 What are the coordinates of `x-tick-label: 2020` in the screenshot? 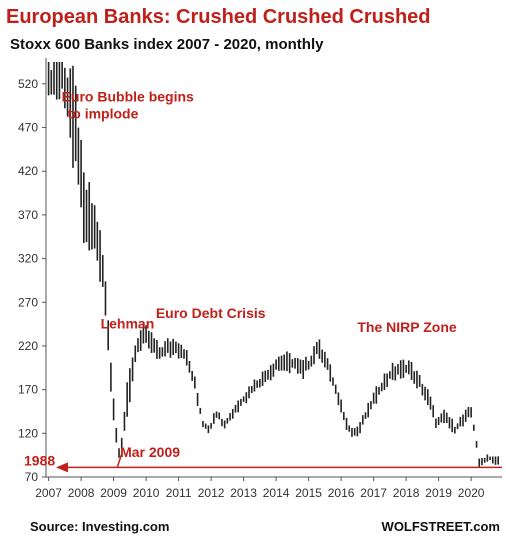 It's located at (471, 493).